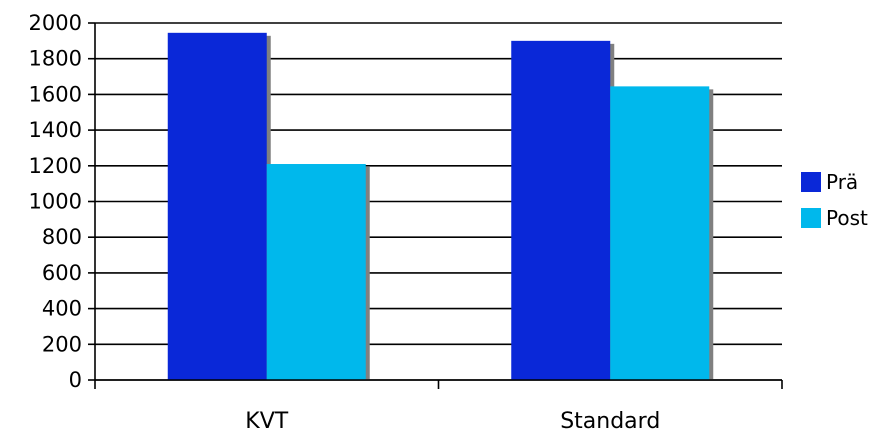 This screenshot has height=438, width=879. Describe the element at coordinates (62, 273) in the screenshot. I see `y-tick-label: 600` at that location.